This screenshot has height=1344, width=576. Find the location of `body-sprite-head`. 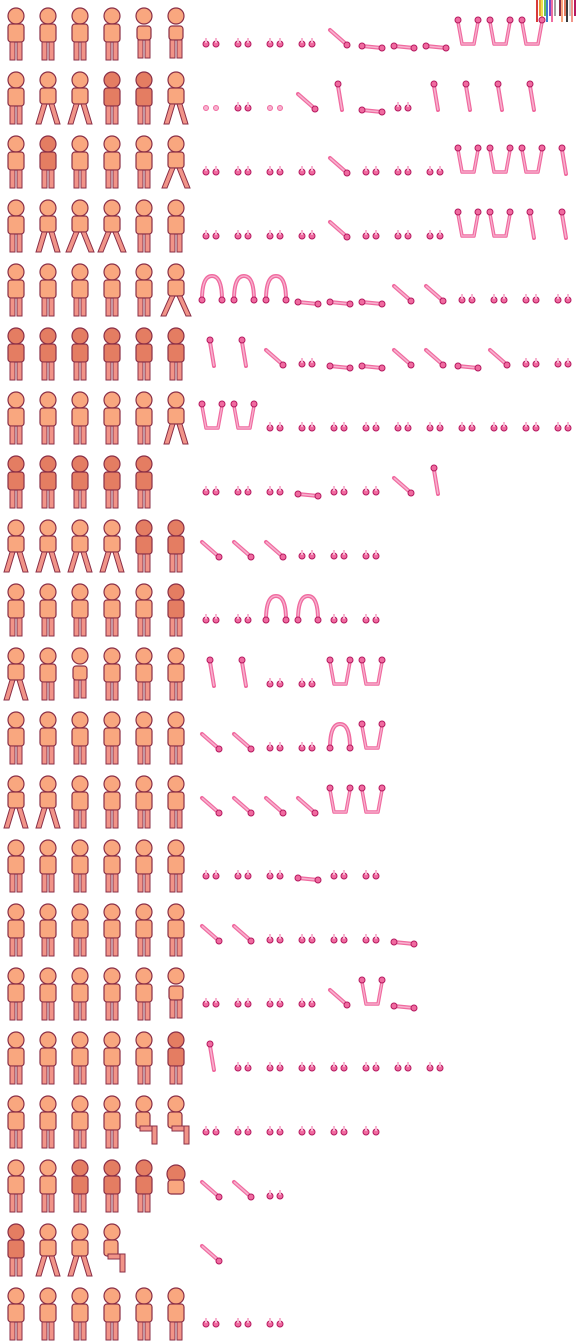

body-sprite-head is located at coordinates (176, 1184).